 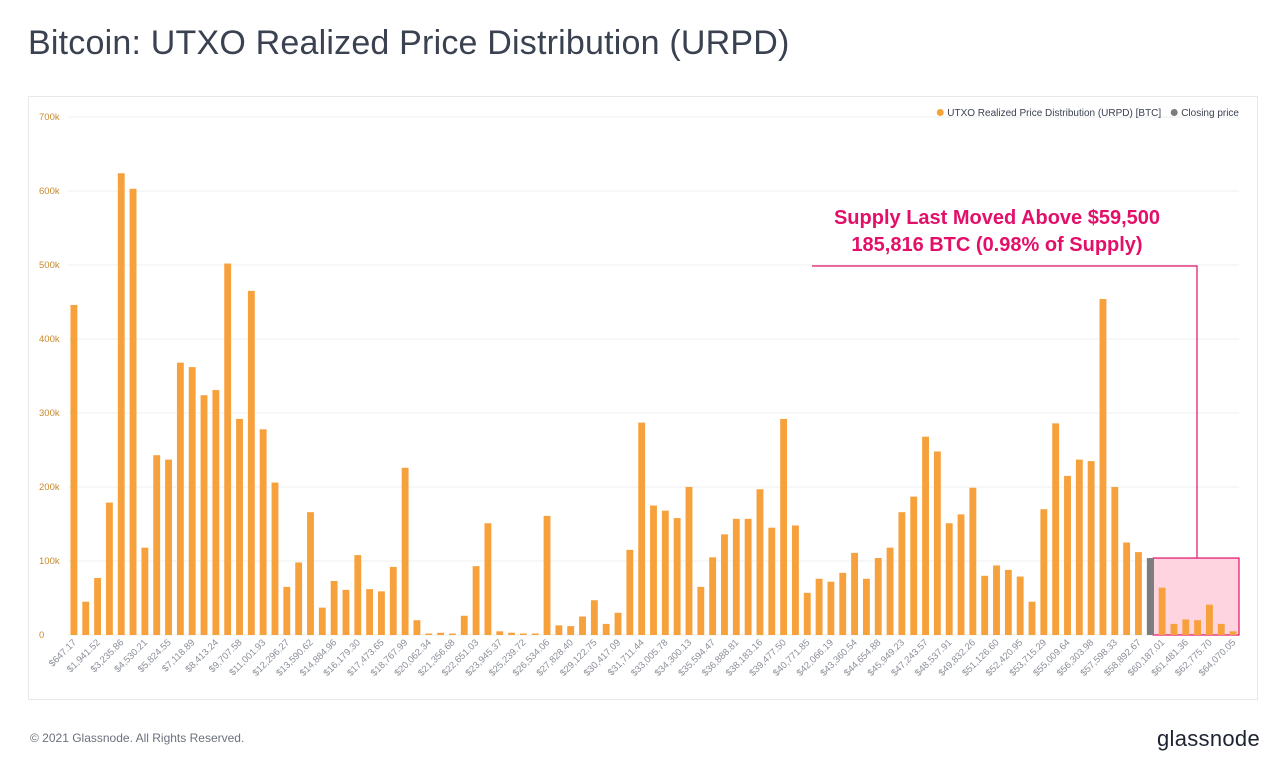 I want to click on legend-label: Closing price, so click(x=1210, y=113).